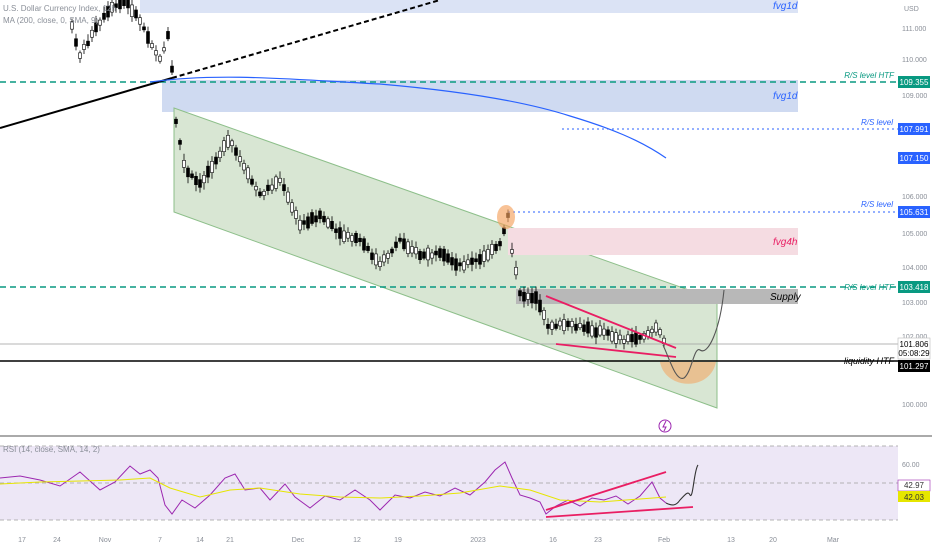 The width and height of the screenshot is (932, 555). What do you see at coordinates (664, 540) in the screenshot?
I see `time-tick-feb: Feb` at bounding box center [664, 540].